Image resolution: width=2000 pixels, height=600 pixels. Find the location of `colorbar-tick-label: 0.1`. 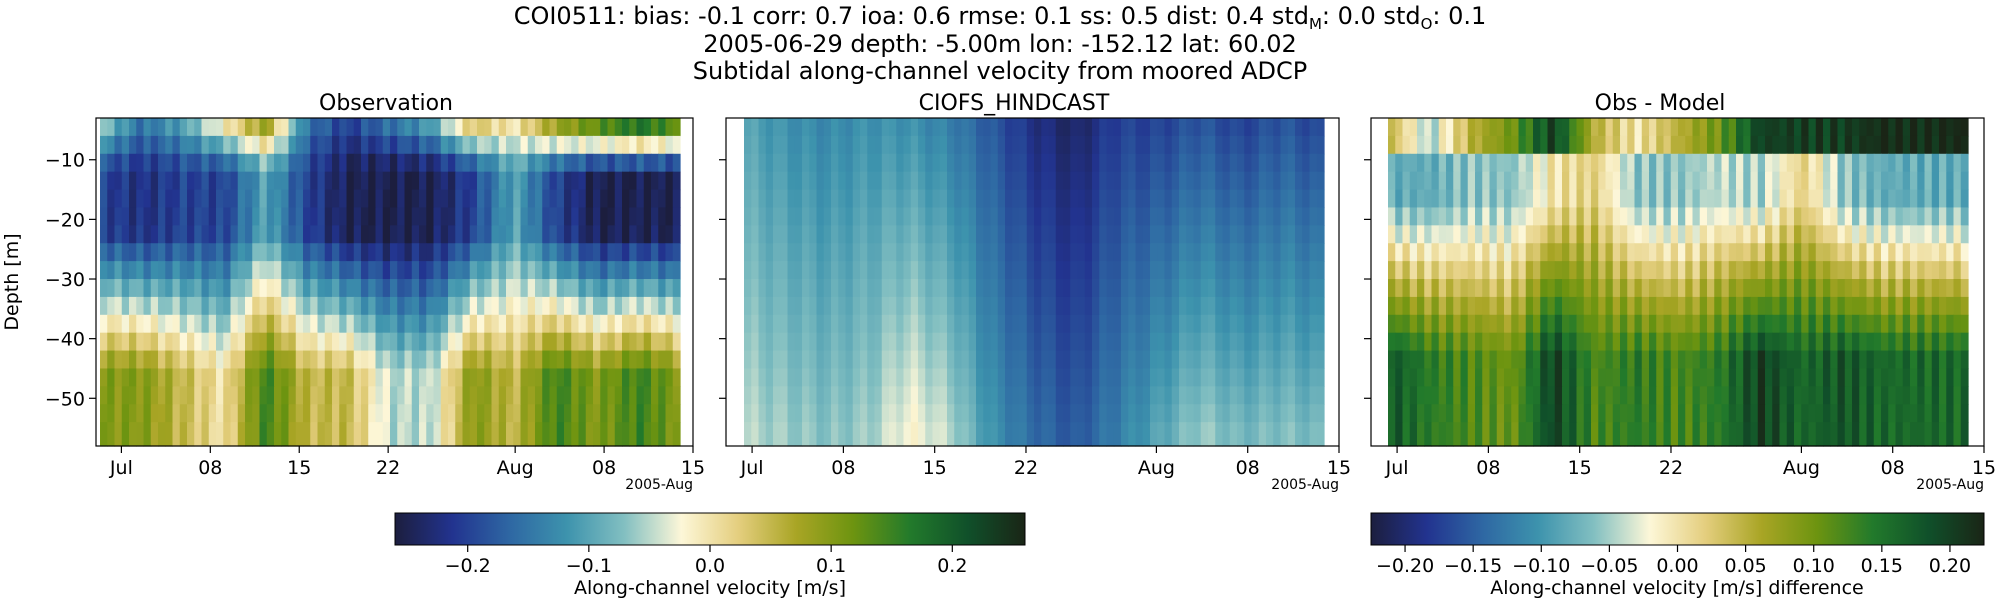

colorbar-tick-label: 0.1 is located at coordinates (831, 566).